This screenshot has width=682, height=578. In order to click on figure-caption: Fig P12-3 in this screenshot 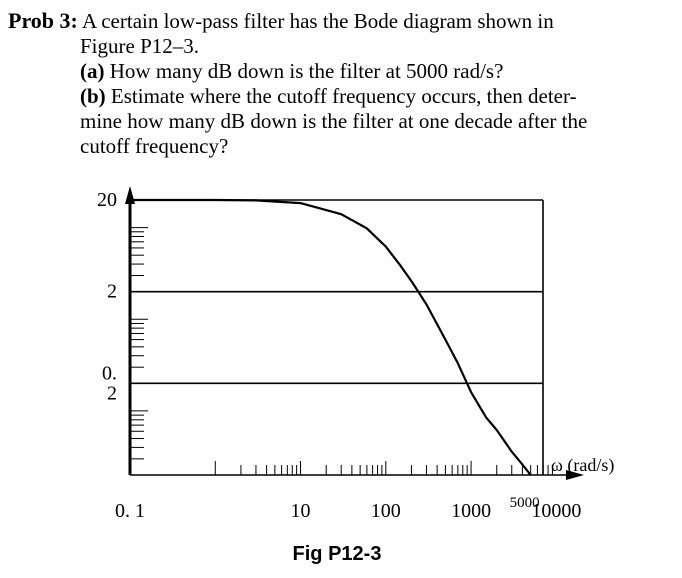, I will do `click(337, 554)`.